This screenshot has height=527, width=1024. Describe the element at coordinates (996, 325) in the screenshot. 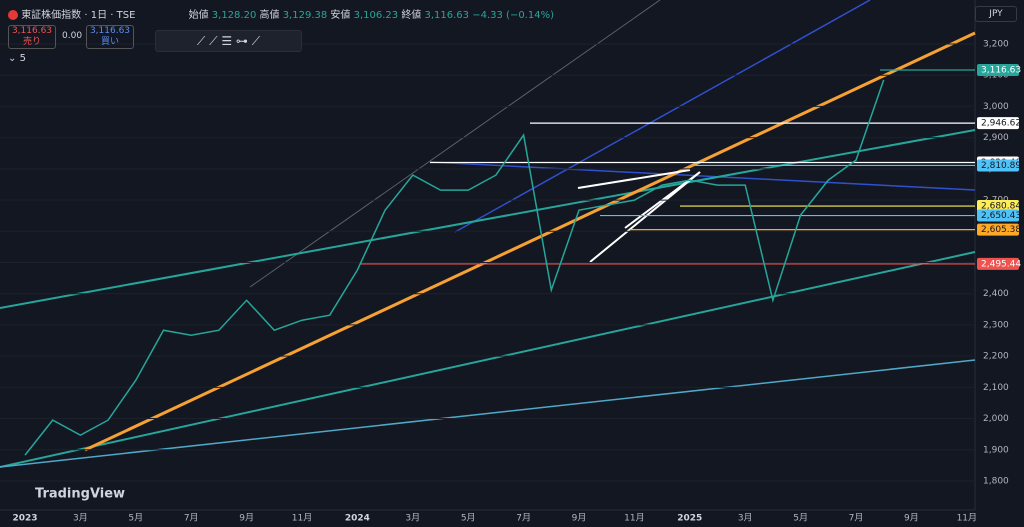

I see `y-tick-label: 2,300` at that location.